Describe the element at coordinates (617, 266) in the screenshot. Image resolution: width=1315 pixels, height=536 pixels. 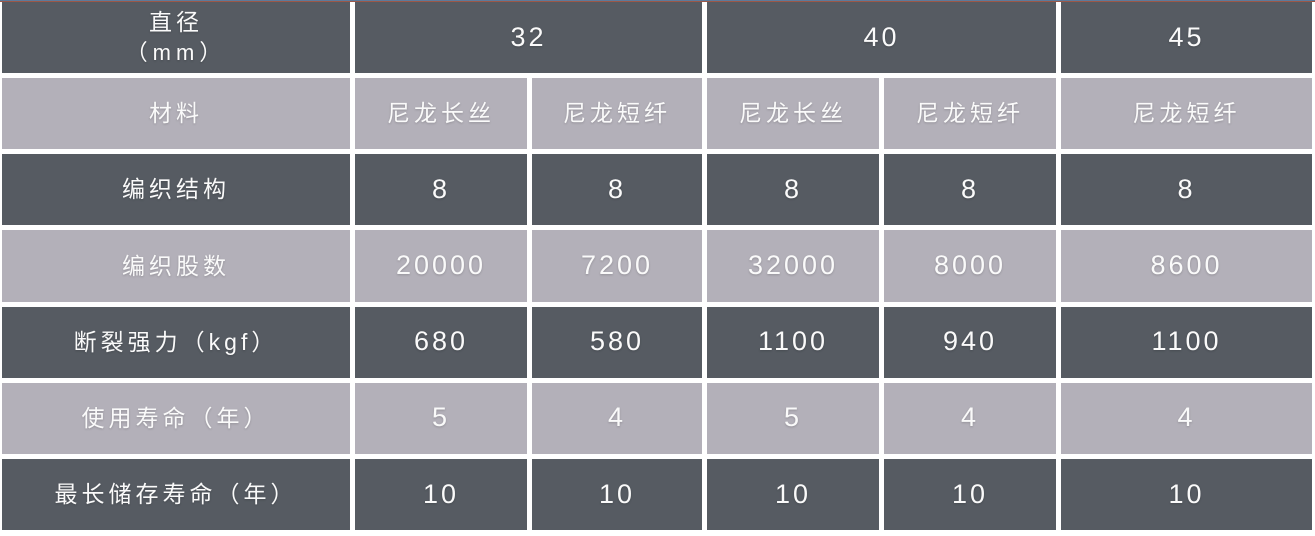
I see `braid-strands-cell: 7200` at that location.